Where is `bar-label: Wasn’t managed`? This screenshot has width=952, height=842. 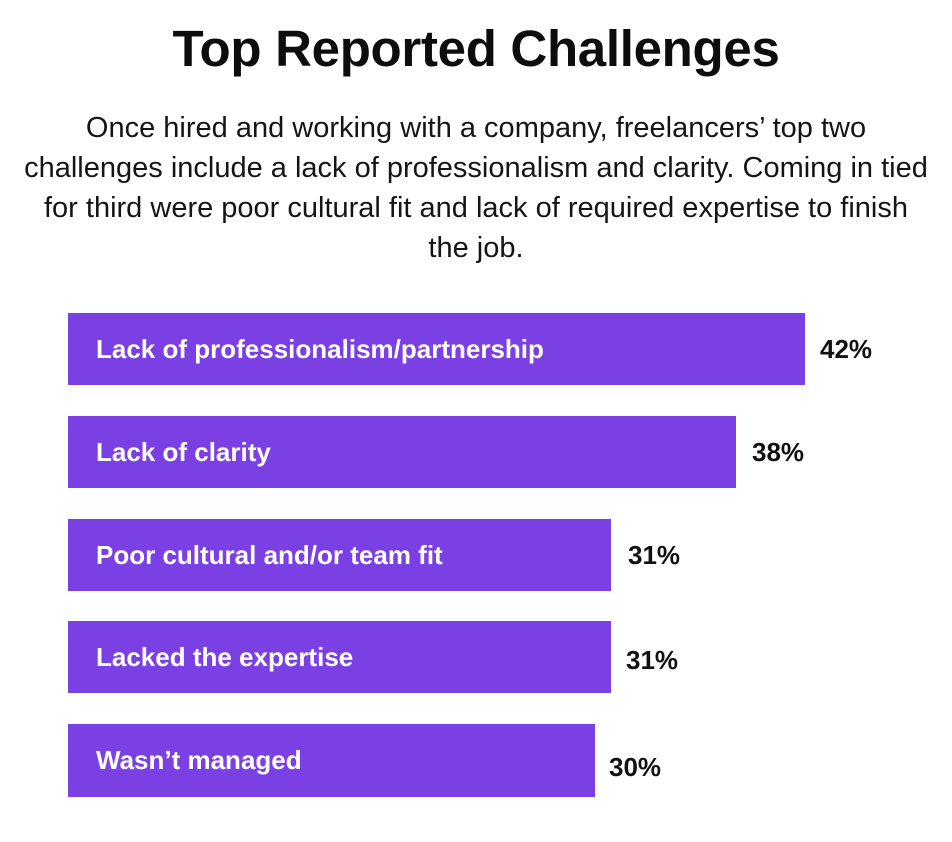
bar-label: Wasn’t managed is located at coordinates (199, 760).